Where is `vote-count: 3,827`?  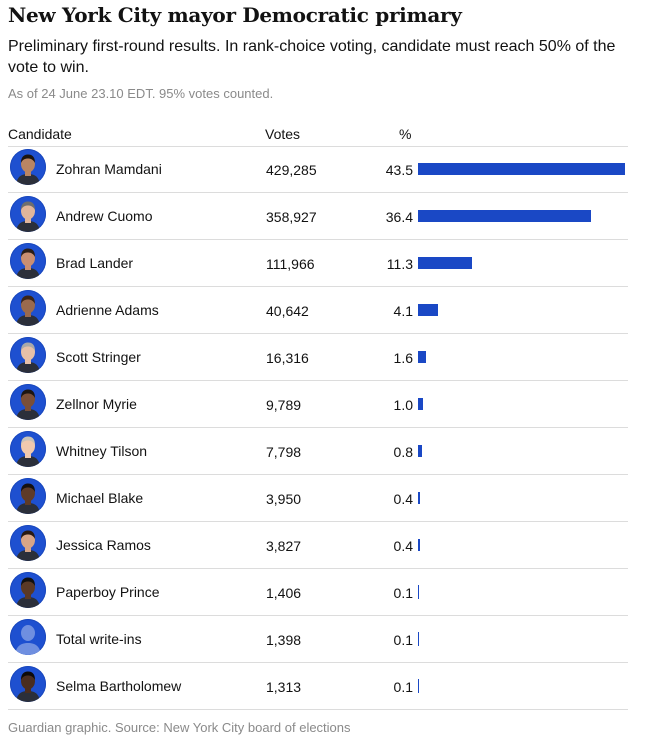
vote-count: 3,827 is located at coordinates (284, 546).